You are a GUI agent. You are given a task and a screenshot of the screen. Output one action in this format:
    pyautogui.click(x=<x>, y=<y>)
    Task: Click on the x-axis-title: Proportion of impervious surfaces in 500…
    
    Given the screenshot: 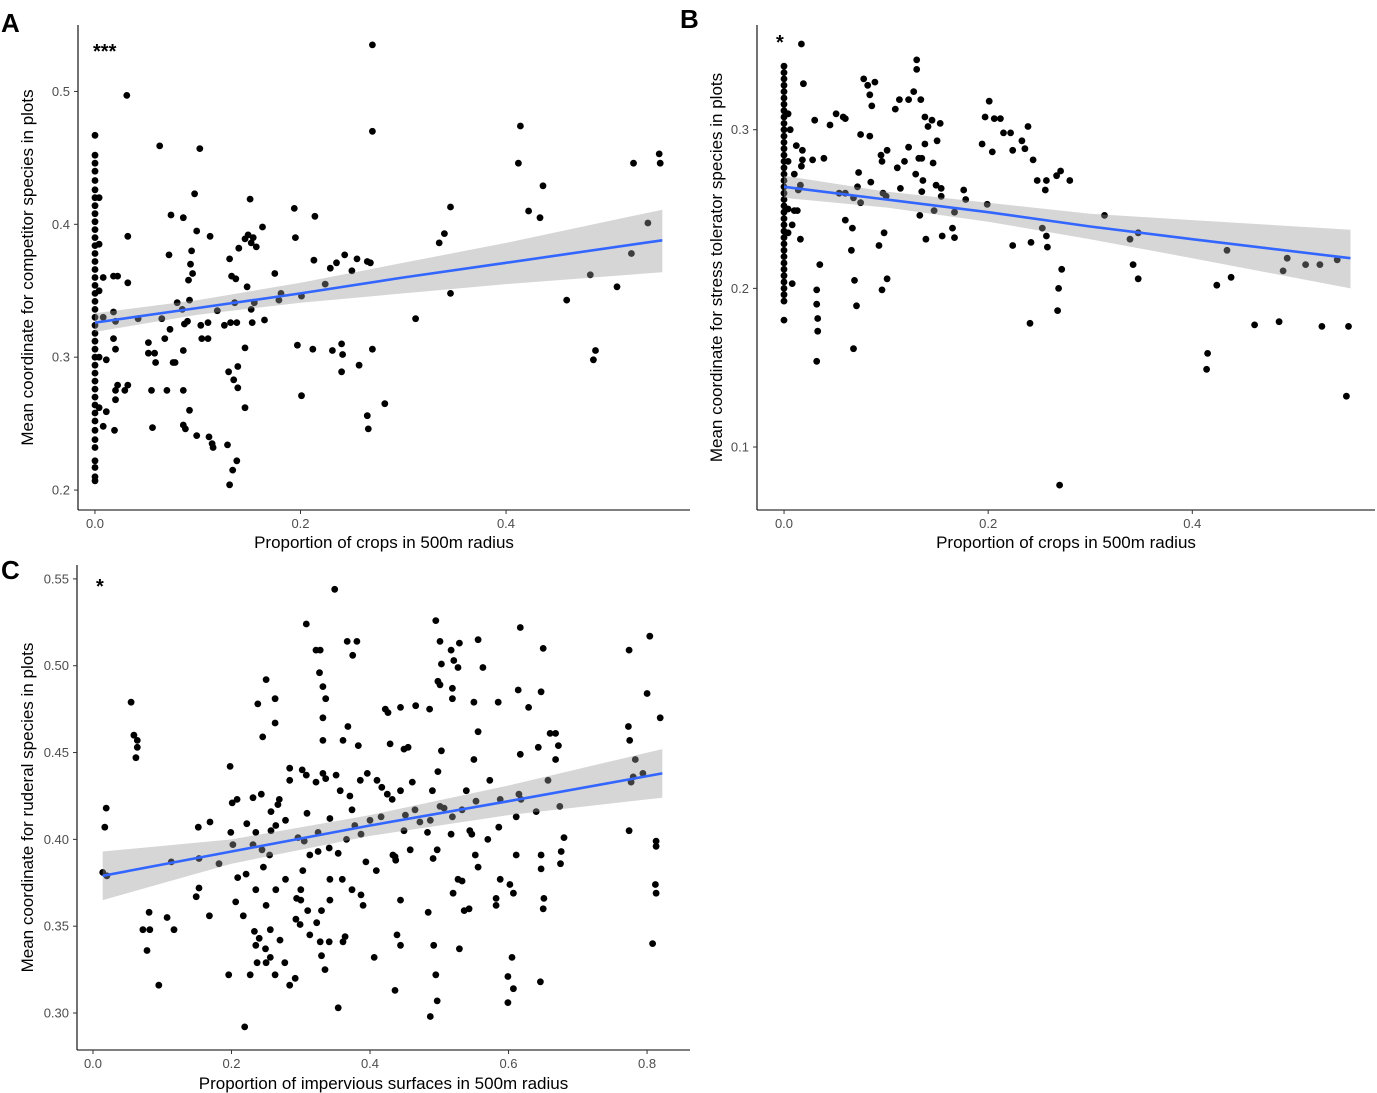 What is the action you would take?
    pyautogui.click(x=383, y=1083)
    